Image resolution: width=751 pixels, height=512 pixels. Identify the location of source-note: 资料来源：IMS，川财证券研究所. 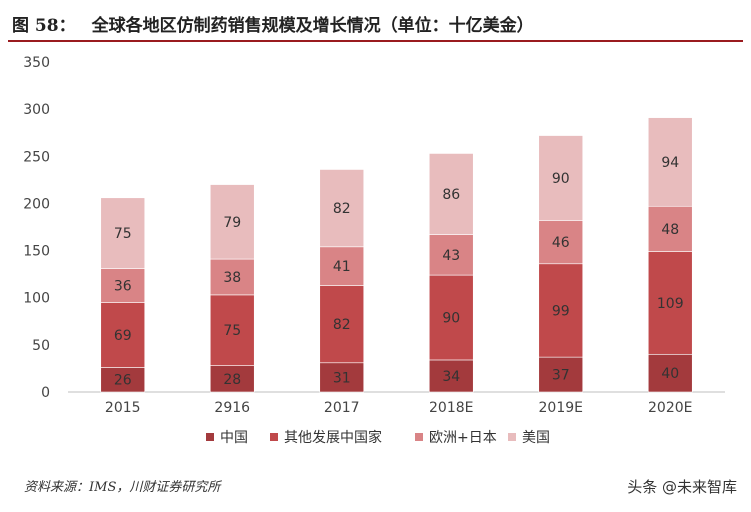
(122, 487).